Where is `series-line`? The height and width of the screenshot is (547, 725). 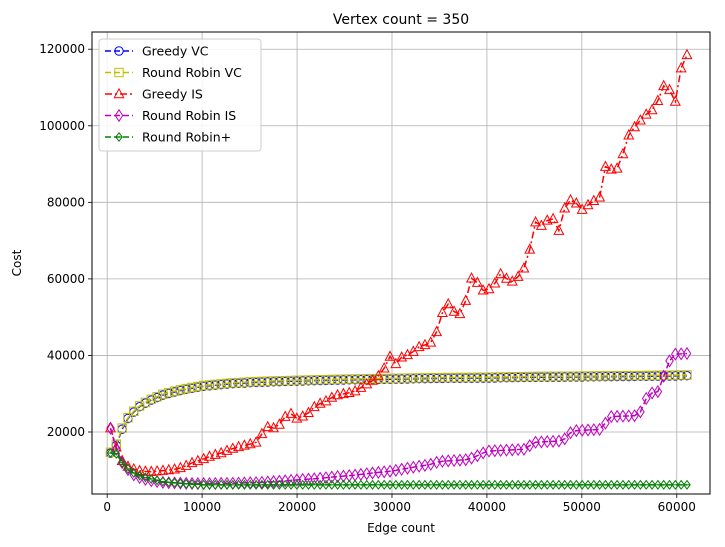 series-line is located at coordinates (398, 414).